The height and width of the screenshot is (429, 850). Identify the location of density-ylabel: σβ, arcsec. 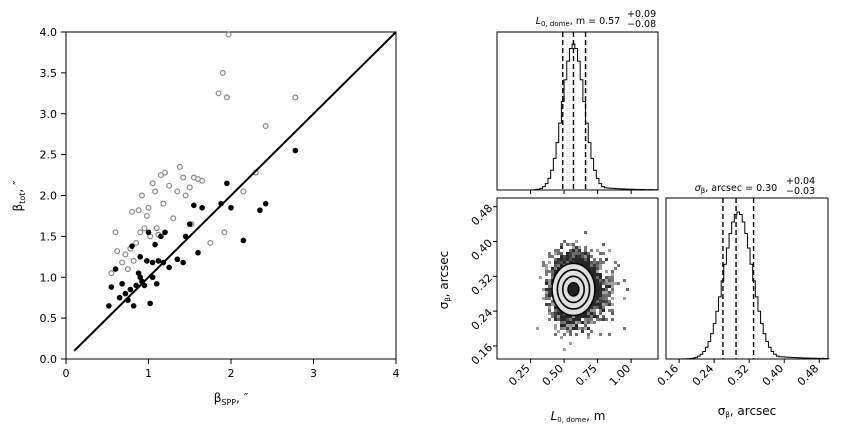
(444, 280).